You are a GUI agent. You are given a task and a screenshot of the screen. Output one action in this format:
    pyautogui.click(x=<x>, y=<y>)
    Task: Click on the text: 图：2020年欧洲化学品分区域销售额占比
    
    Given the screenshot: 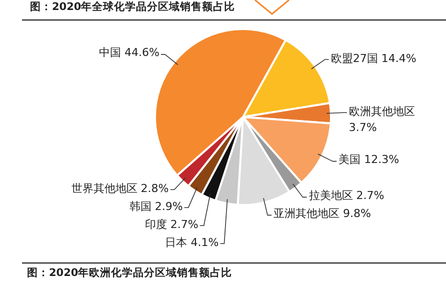 What is the action you would take?
    pyautogui.click(x=129, y=273)
    